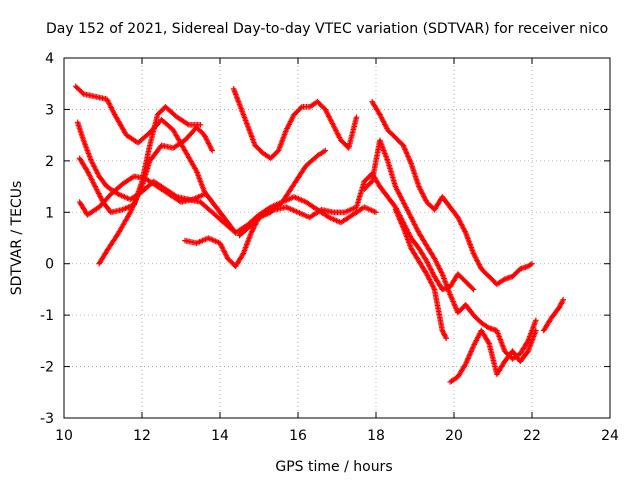 Image resolution: width=640 pixels, height=480 pixels. Describe the element at coordinates (17, 238) in the screenshot. I see `y-axis-title: SDTVAR / TECUs` at that location.